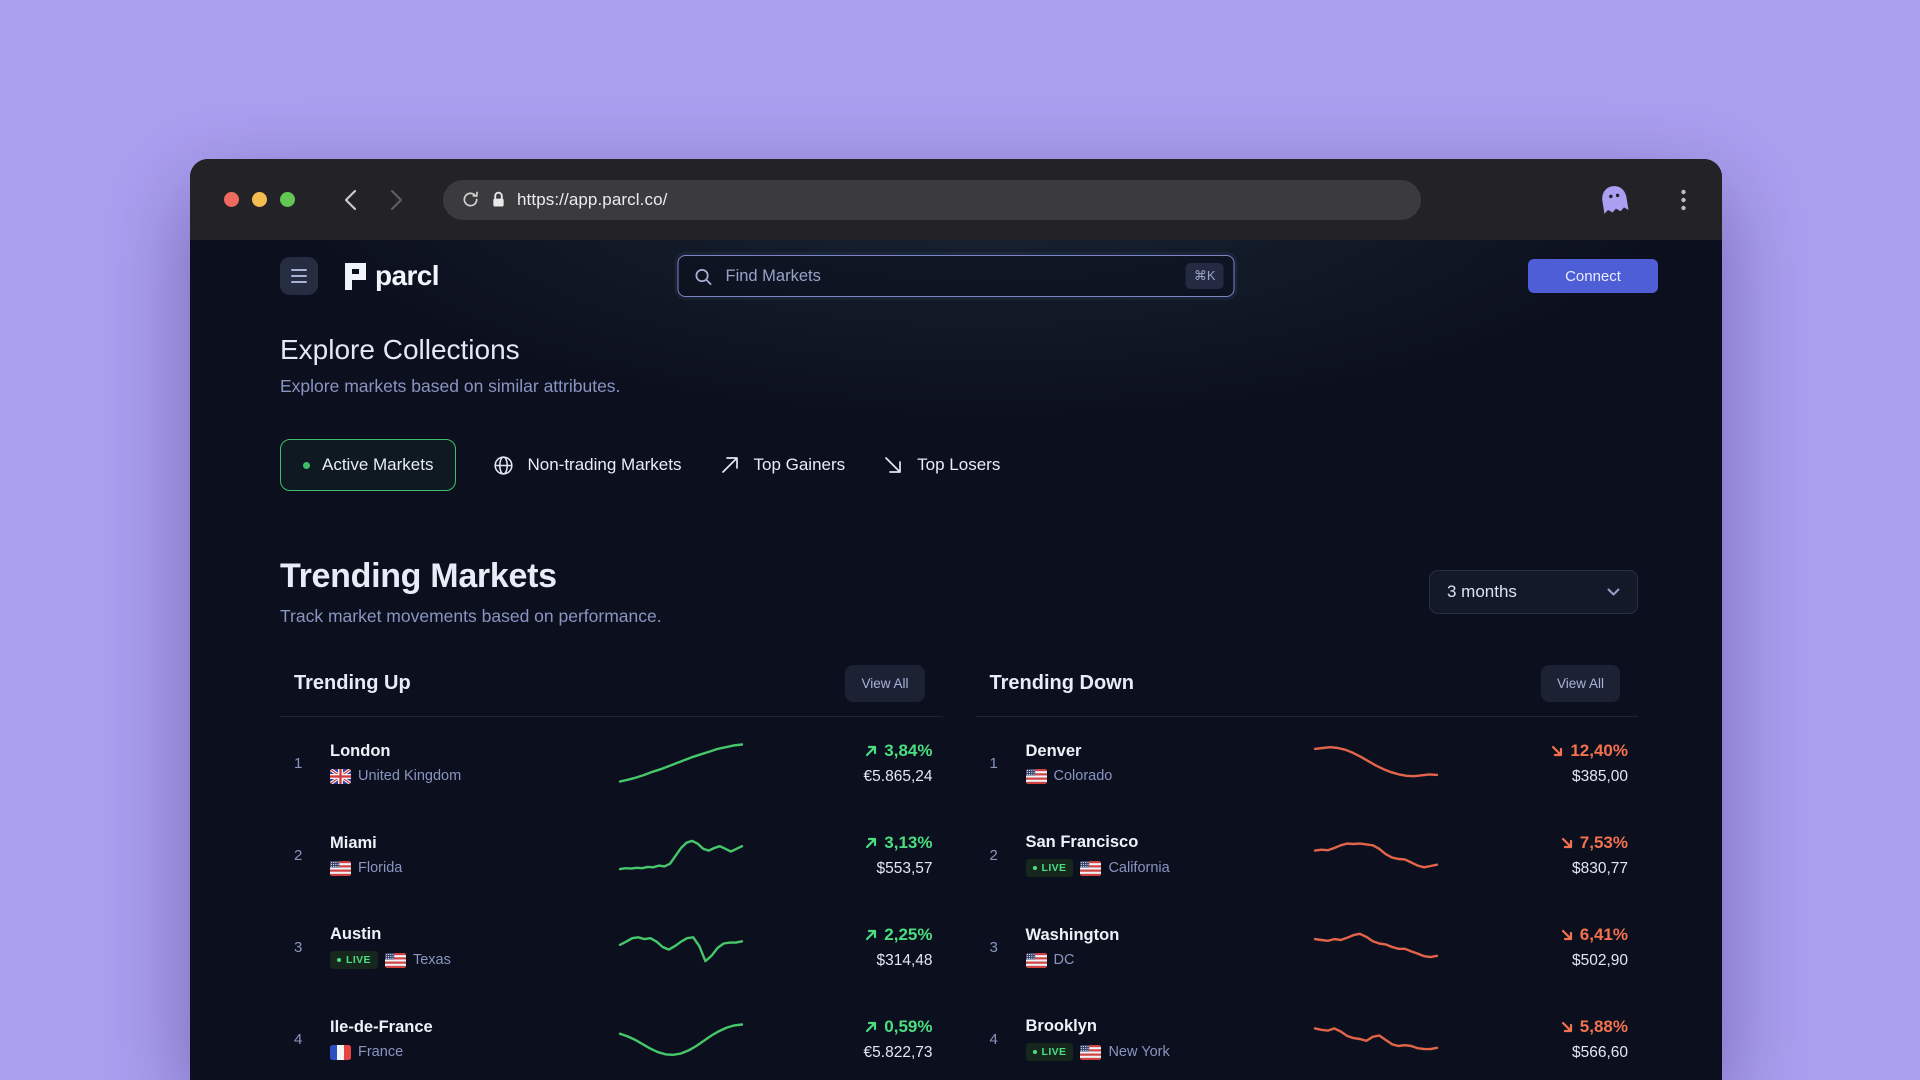 The width and height of the screenshot is (1920, 1080). Describe the element at coordinates (439, 868) in the screenshot. I see `market-subline: Florida` at that location.